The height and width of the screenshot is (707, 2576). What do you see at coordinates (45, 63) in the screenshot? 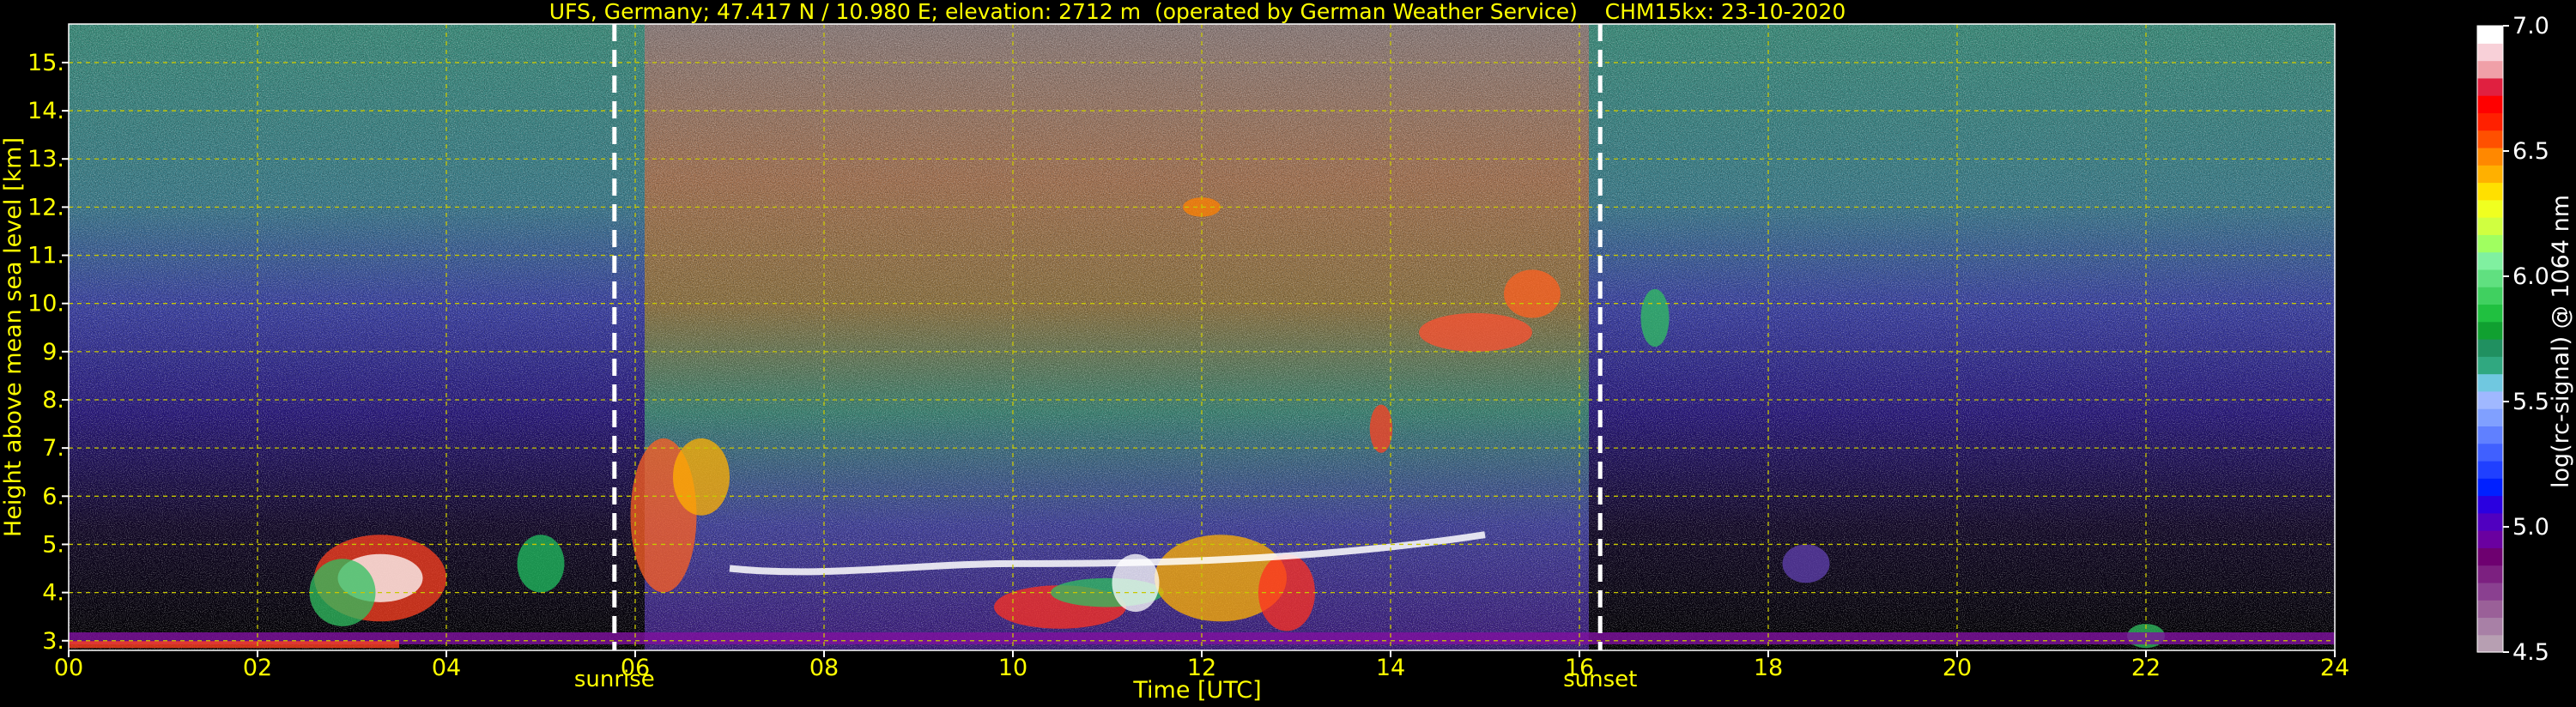
I see `y-tick-label: 15.` at bounding box center [45, 63].